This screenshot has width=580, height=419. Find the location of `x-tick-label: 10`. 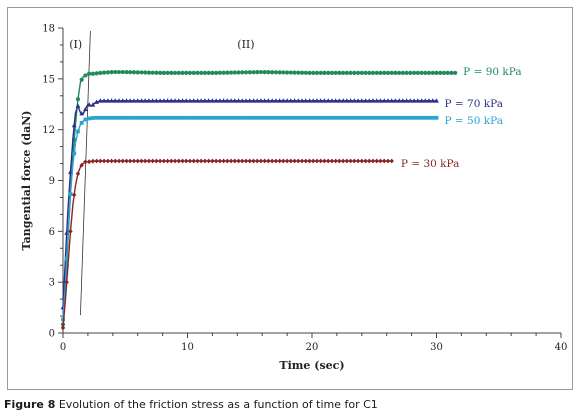

x-tick-label: 10 is located at coordinates (187, 347).